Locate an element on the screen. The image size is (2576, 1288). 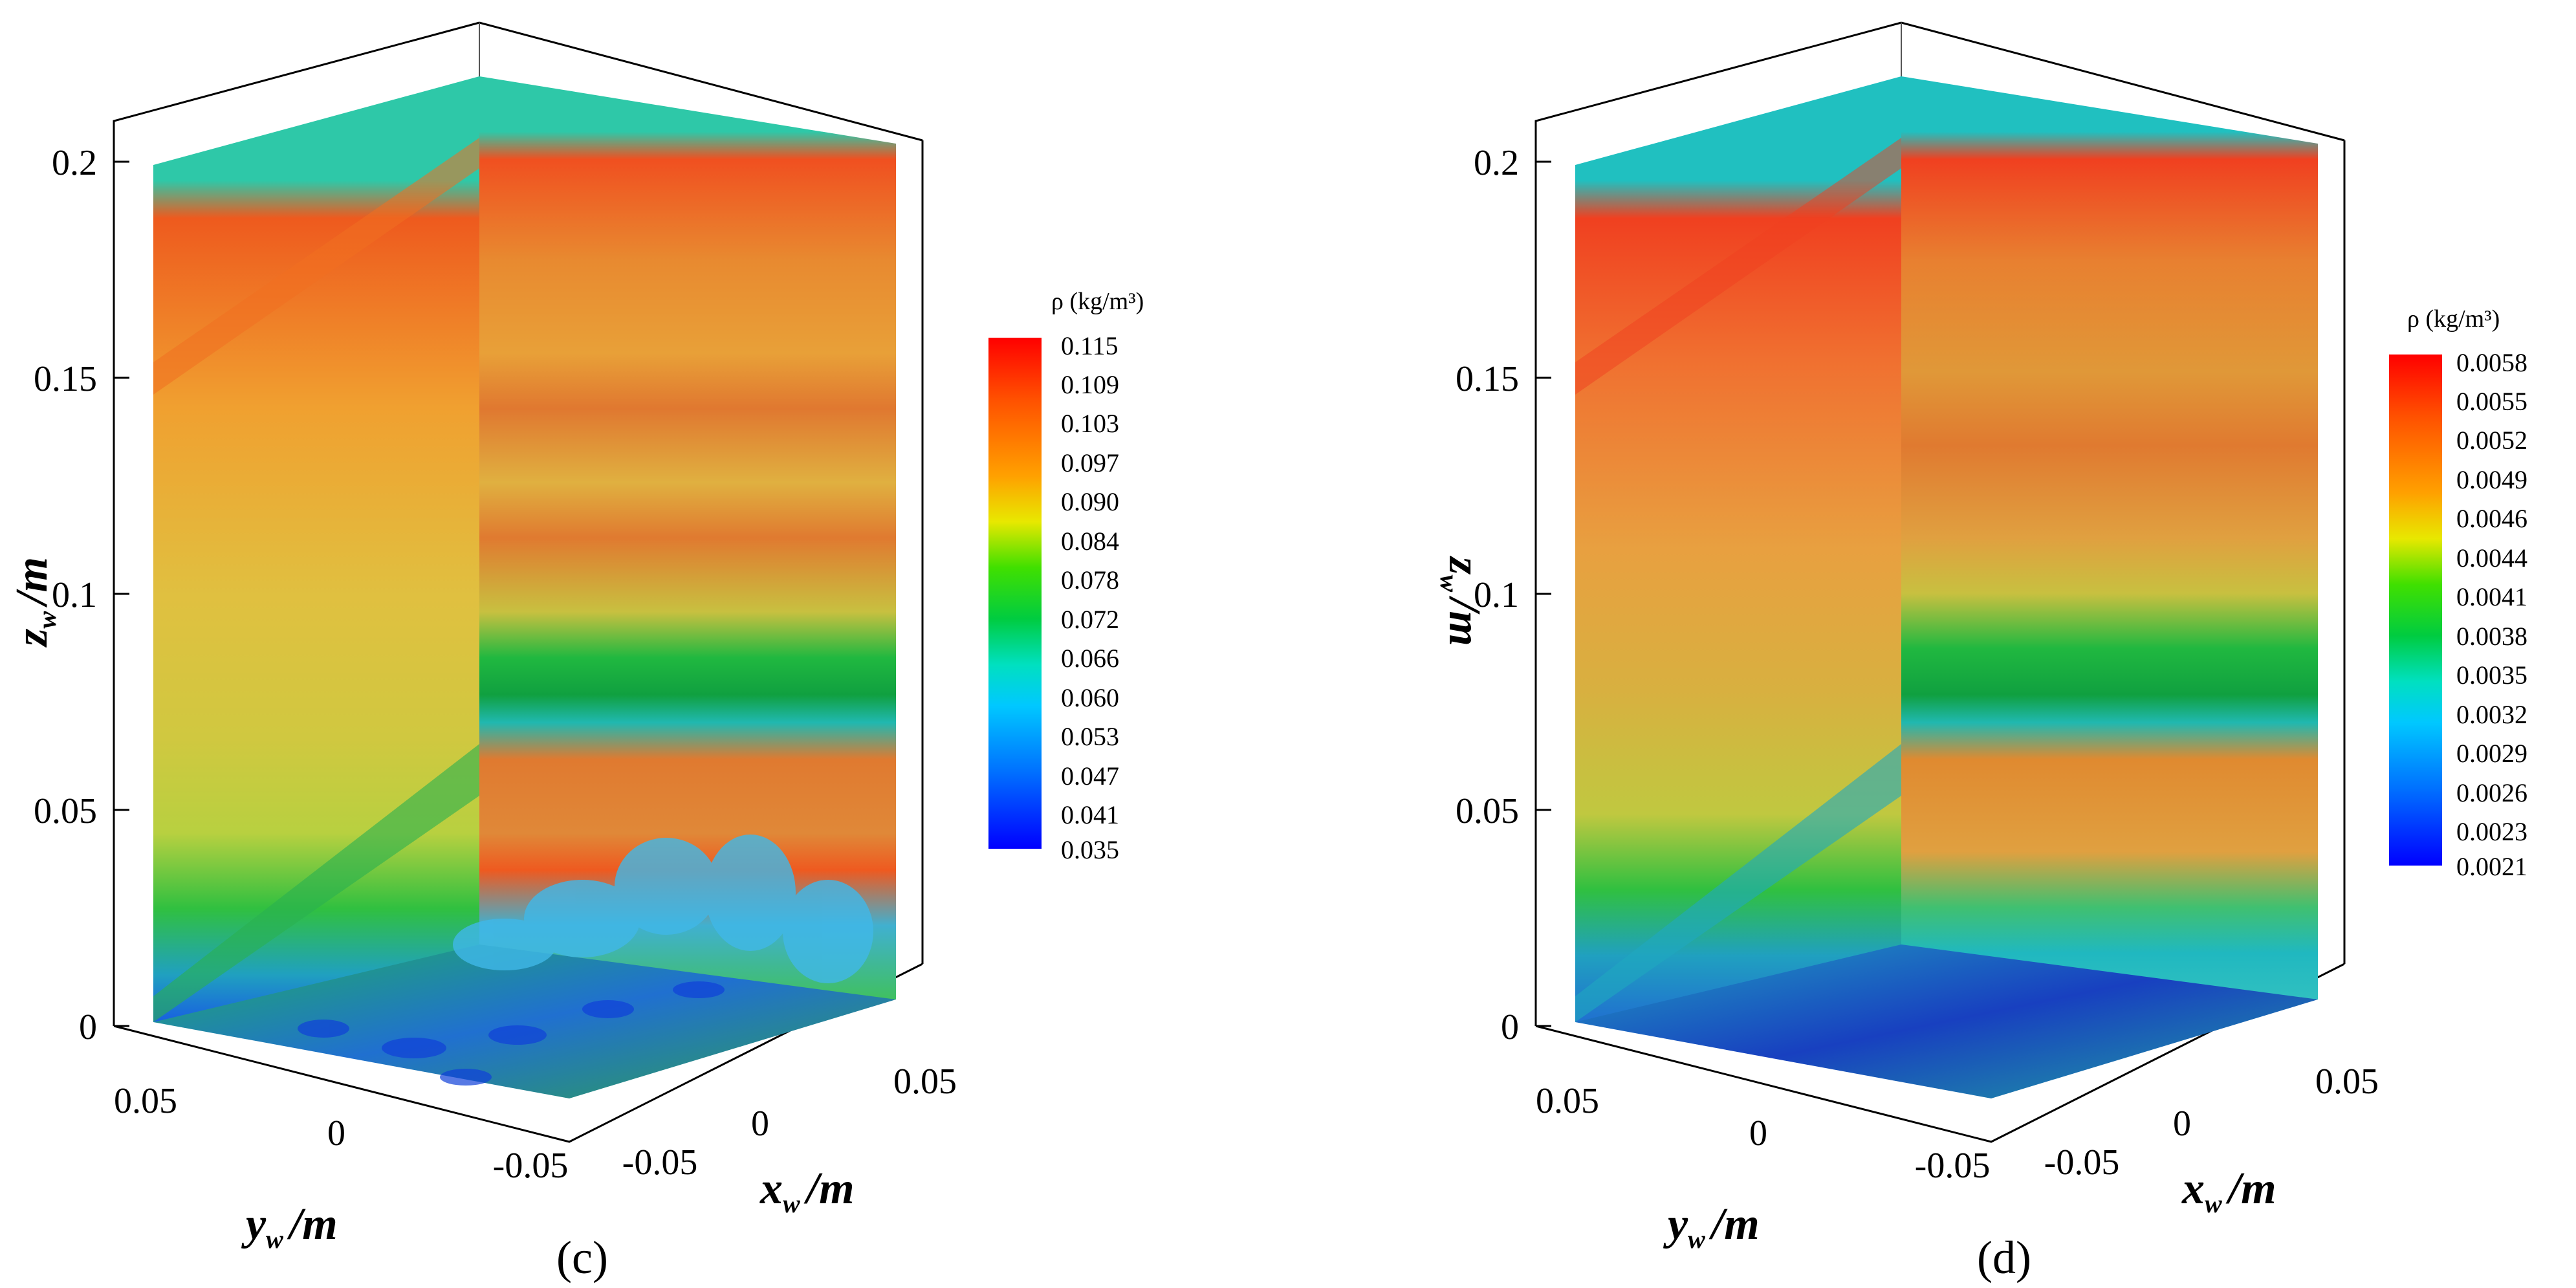
cb-label: 0.078 is located at coordinates (1090, 580).